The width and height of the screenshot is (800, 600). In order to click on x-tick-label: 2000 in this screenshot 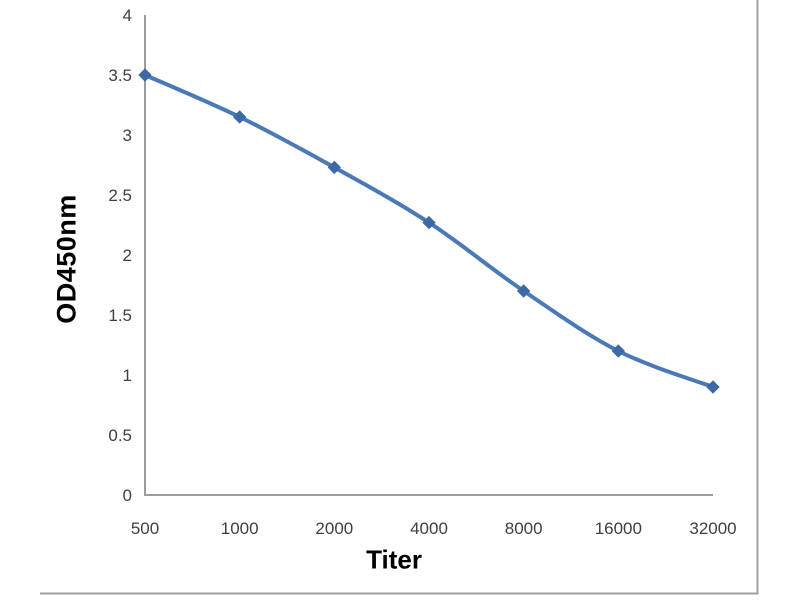, I will do `click(334, 528)`.